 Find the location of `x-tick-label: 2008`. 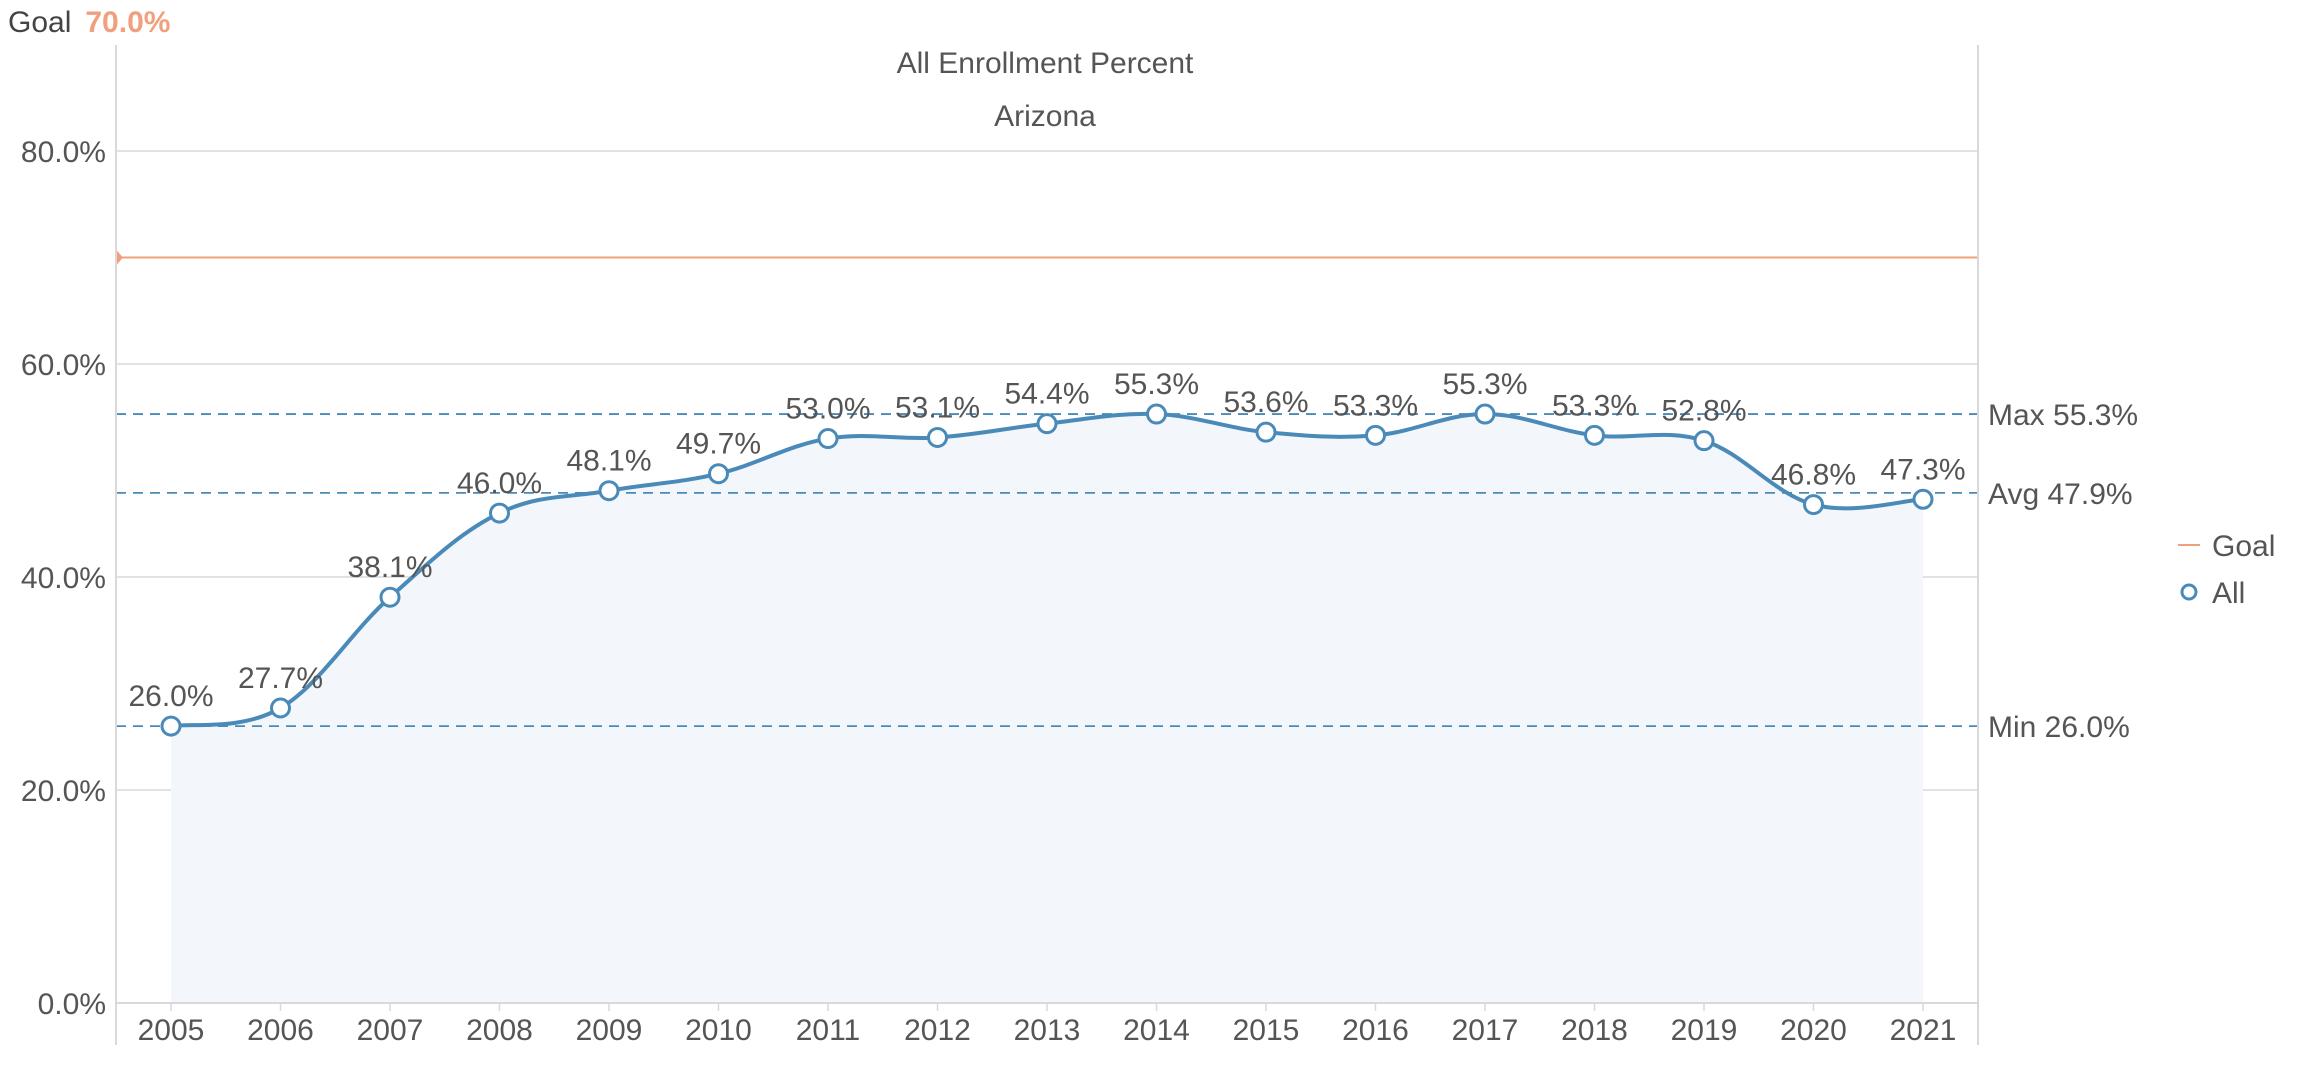

x-tick-label: 2008 is located at coordinates (499, 1030).